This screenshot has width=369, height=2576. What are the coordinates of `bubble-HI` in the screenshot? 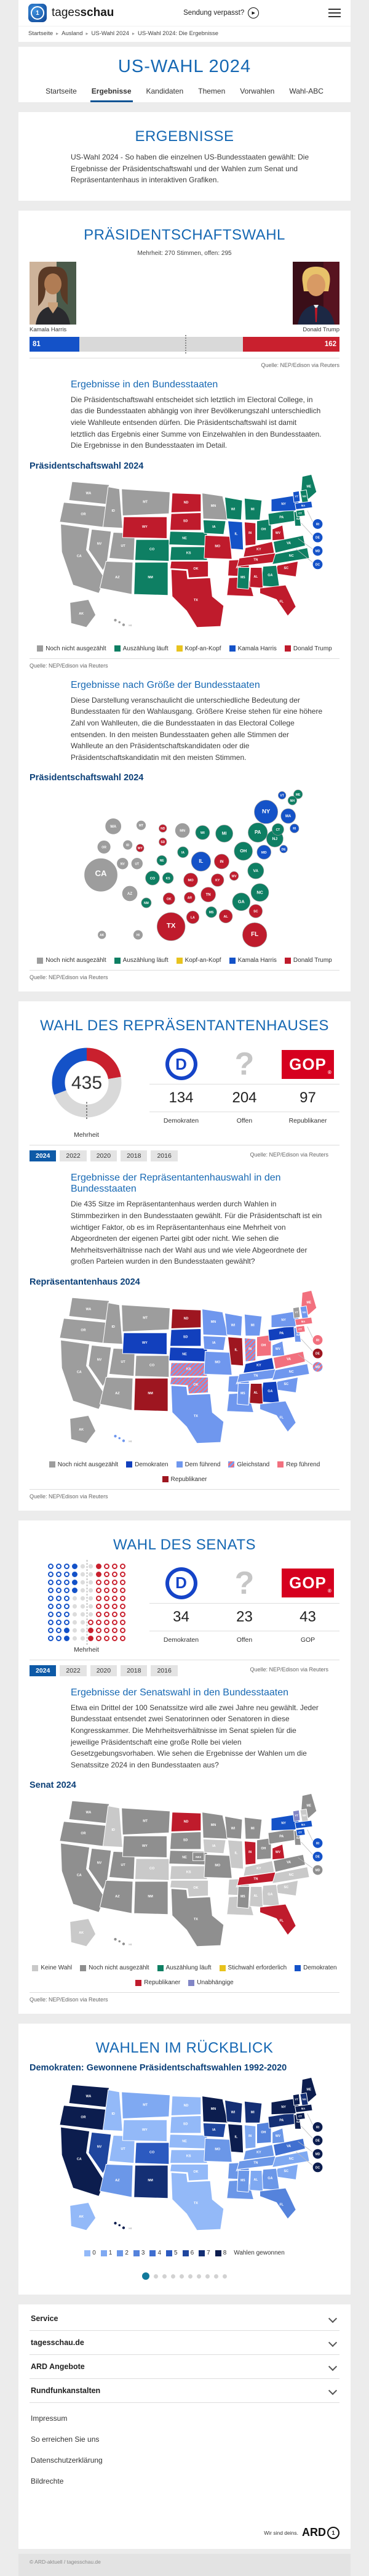 It's located at (138, 935).